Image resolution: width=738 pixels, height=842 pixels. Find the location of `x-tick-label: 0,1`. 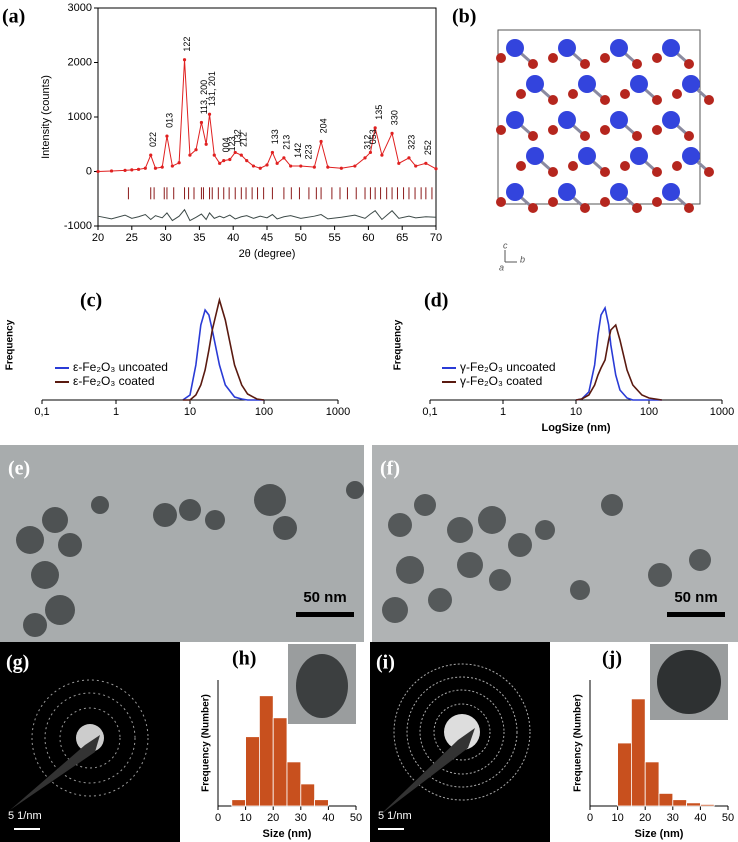

x-tick-label: 0,1 is located at coordinates (429, 412).